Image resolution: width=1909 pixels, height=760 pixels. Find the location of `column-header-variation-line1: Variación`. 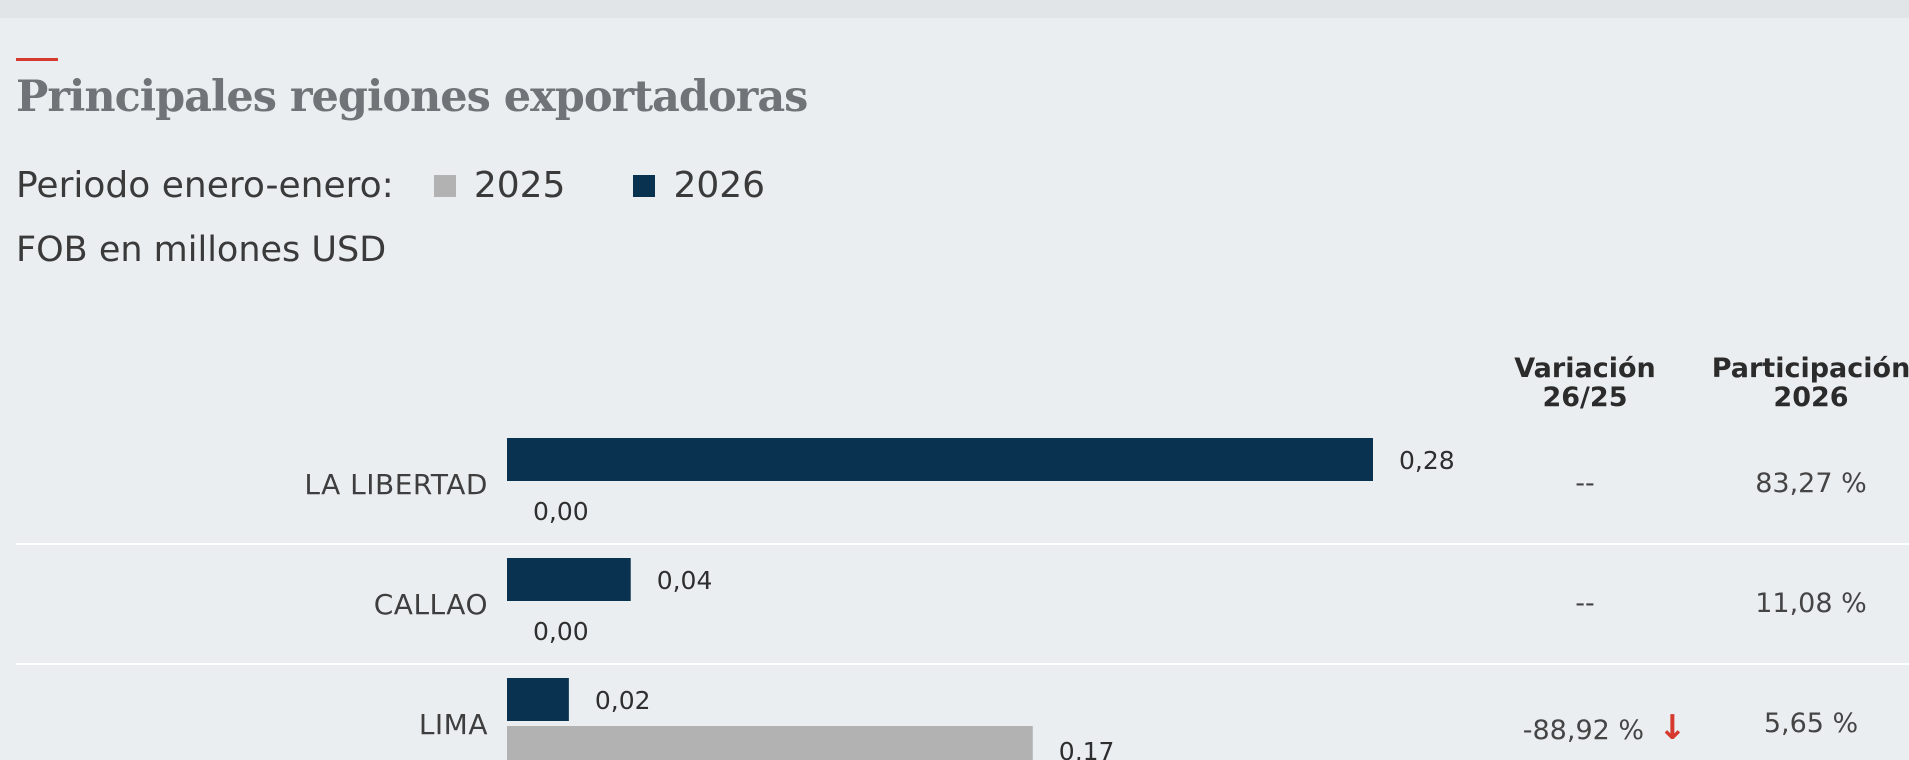

column-header-variation-line1: Variación is located at coordinates (1585, 368).